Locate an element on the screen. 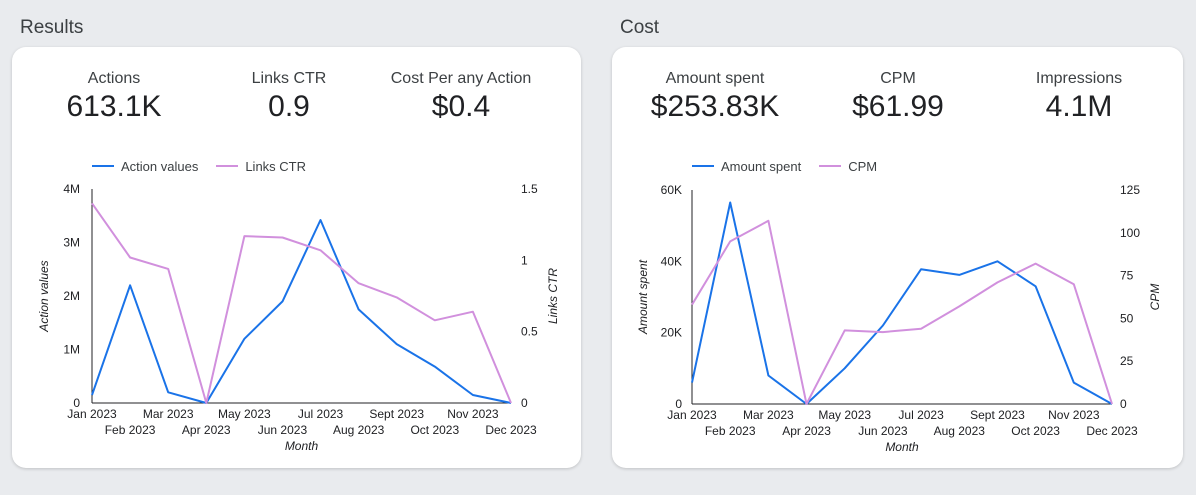  kpi-cost-per-action: Cost Per any Action $0.4 is located at coordinates (461, 97).